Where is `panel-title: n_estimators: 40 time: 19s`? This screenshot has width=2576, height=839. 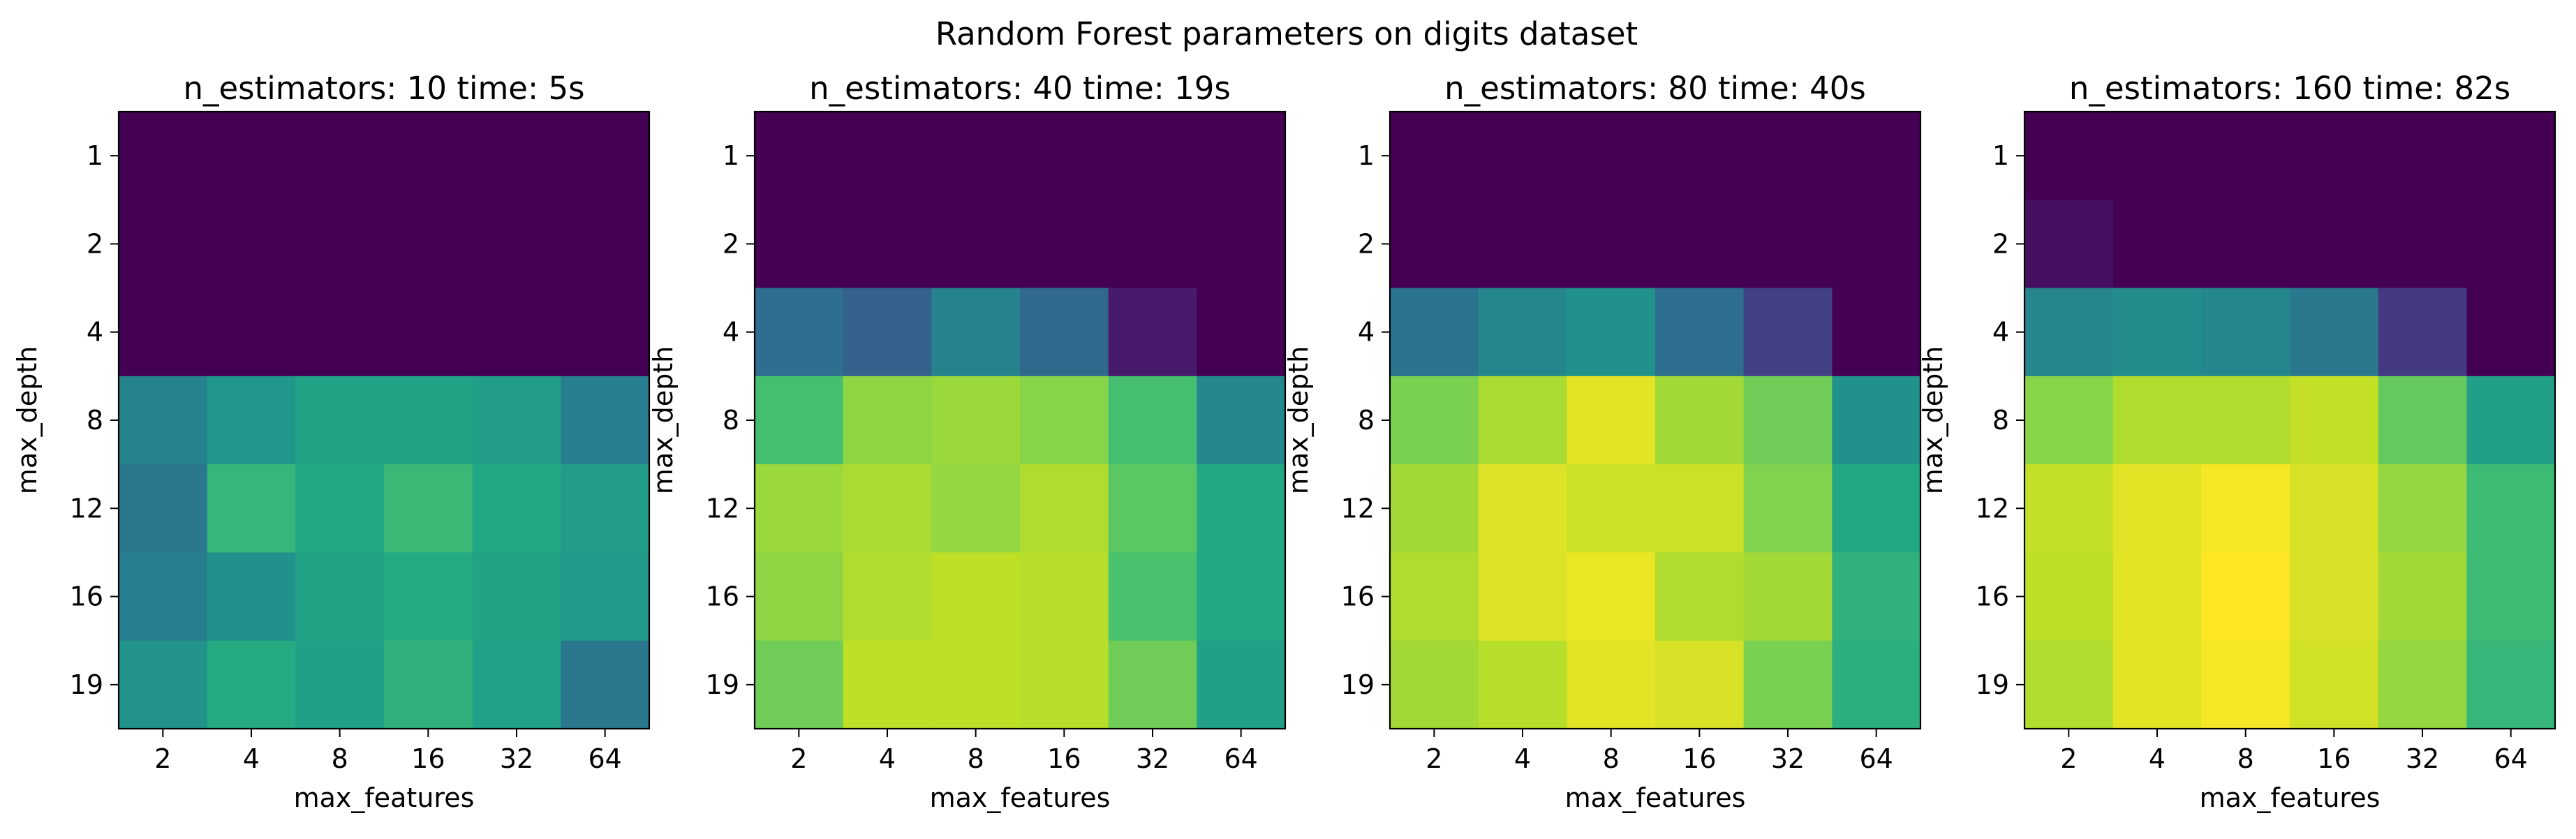
panel-title: n_estimators: 40 time: 19s is located at coordinates (1020, 88).